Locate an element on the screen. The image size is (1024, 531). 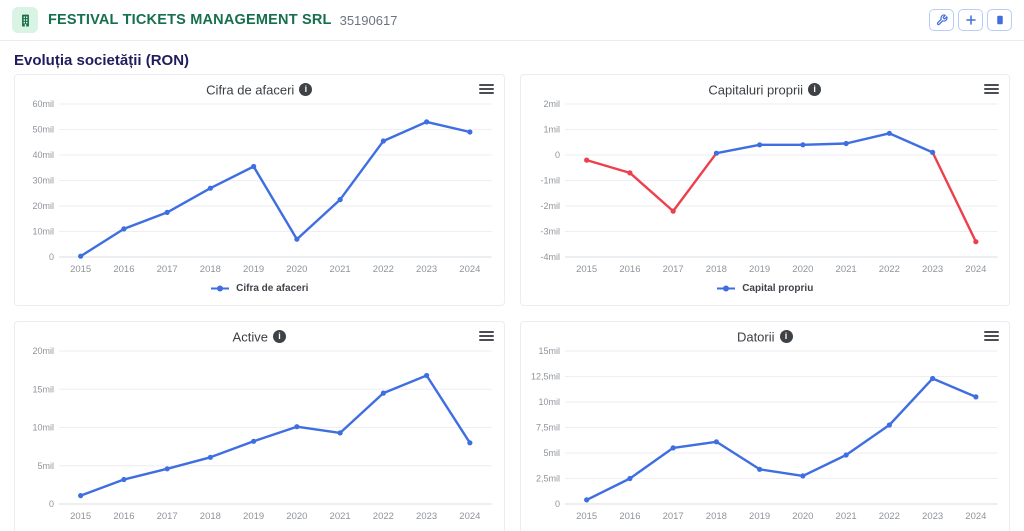
legend-label: Capital propriu is located at coordinates (778, 288).